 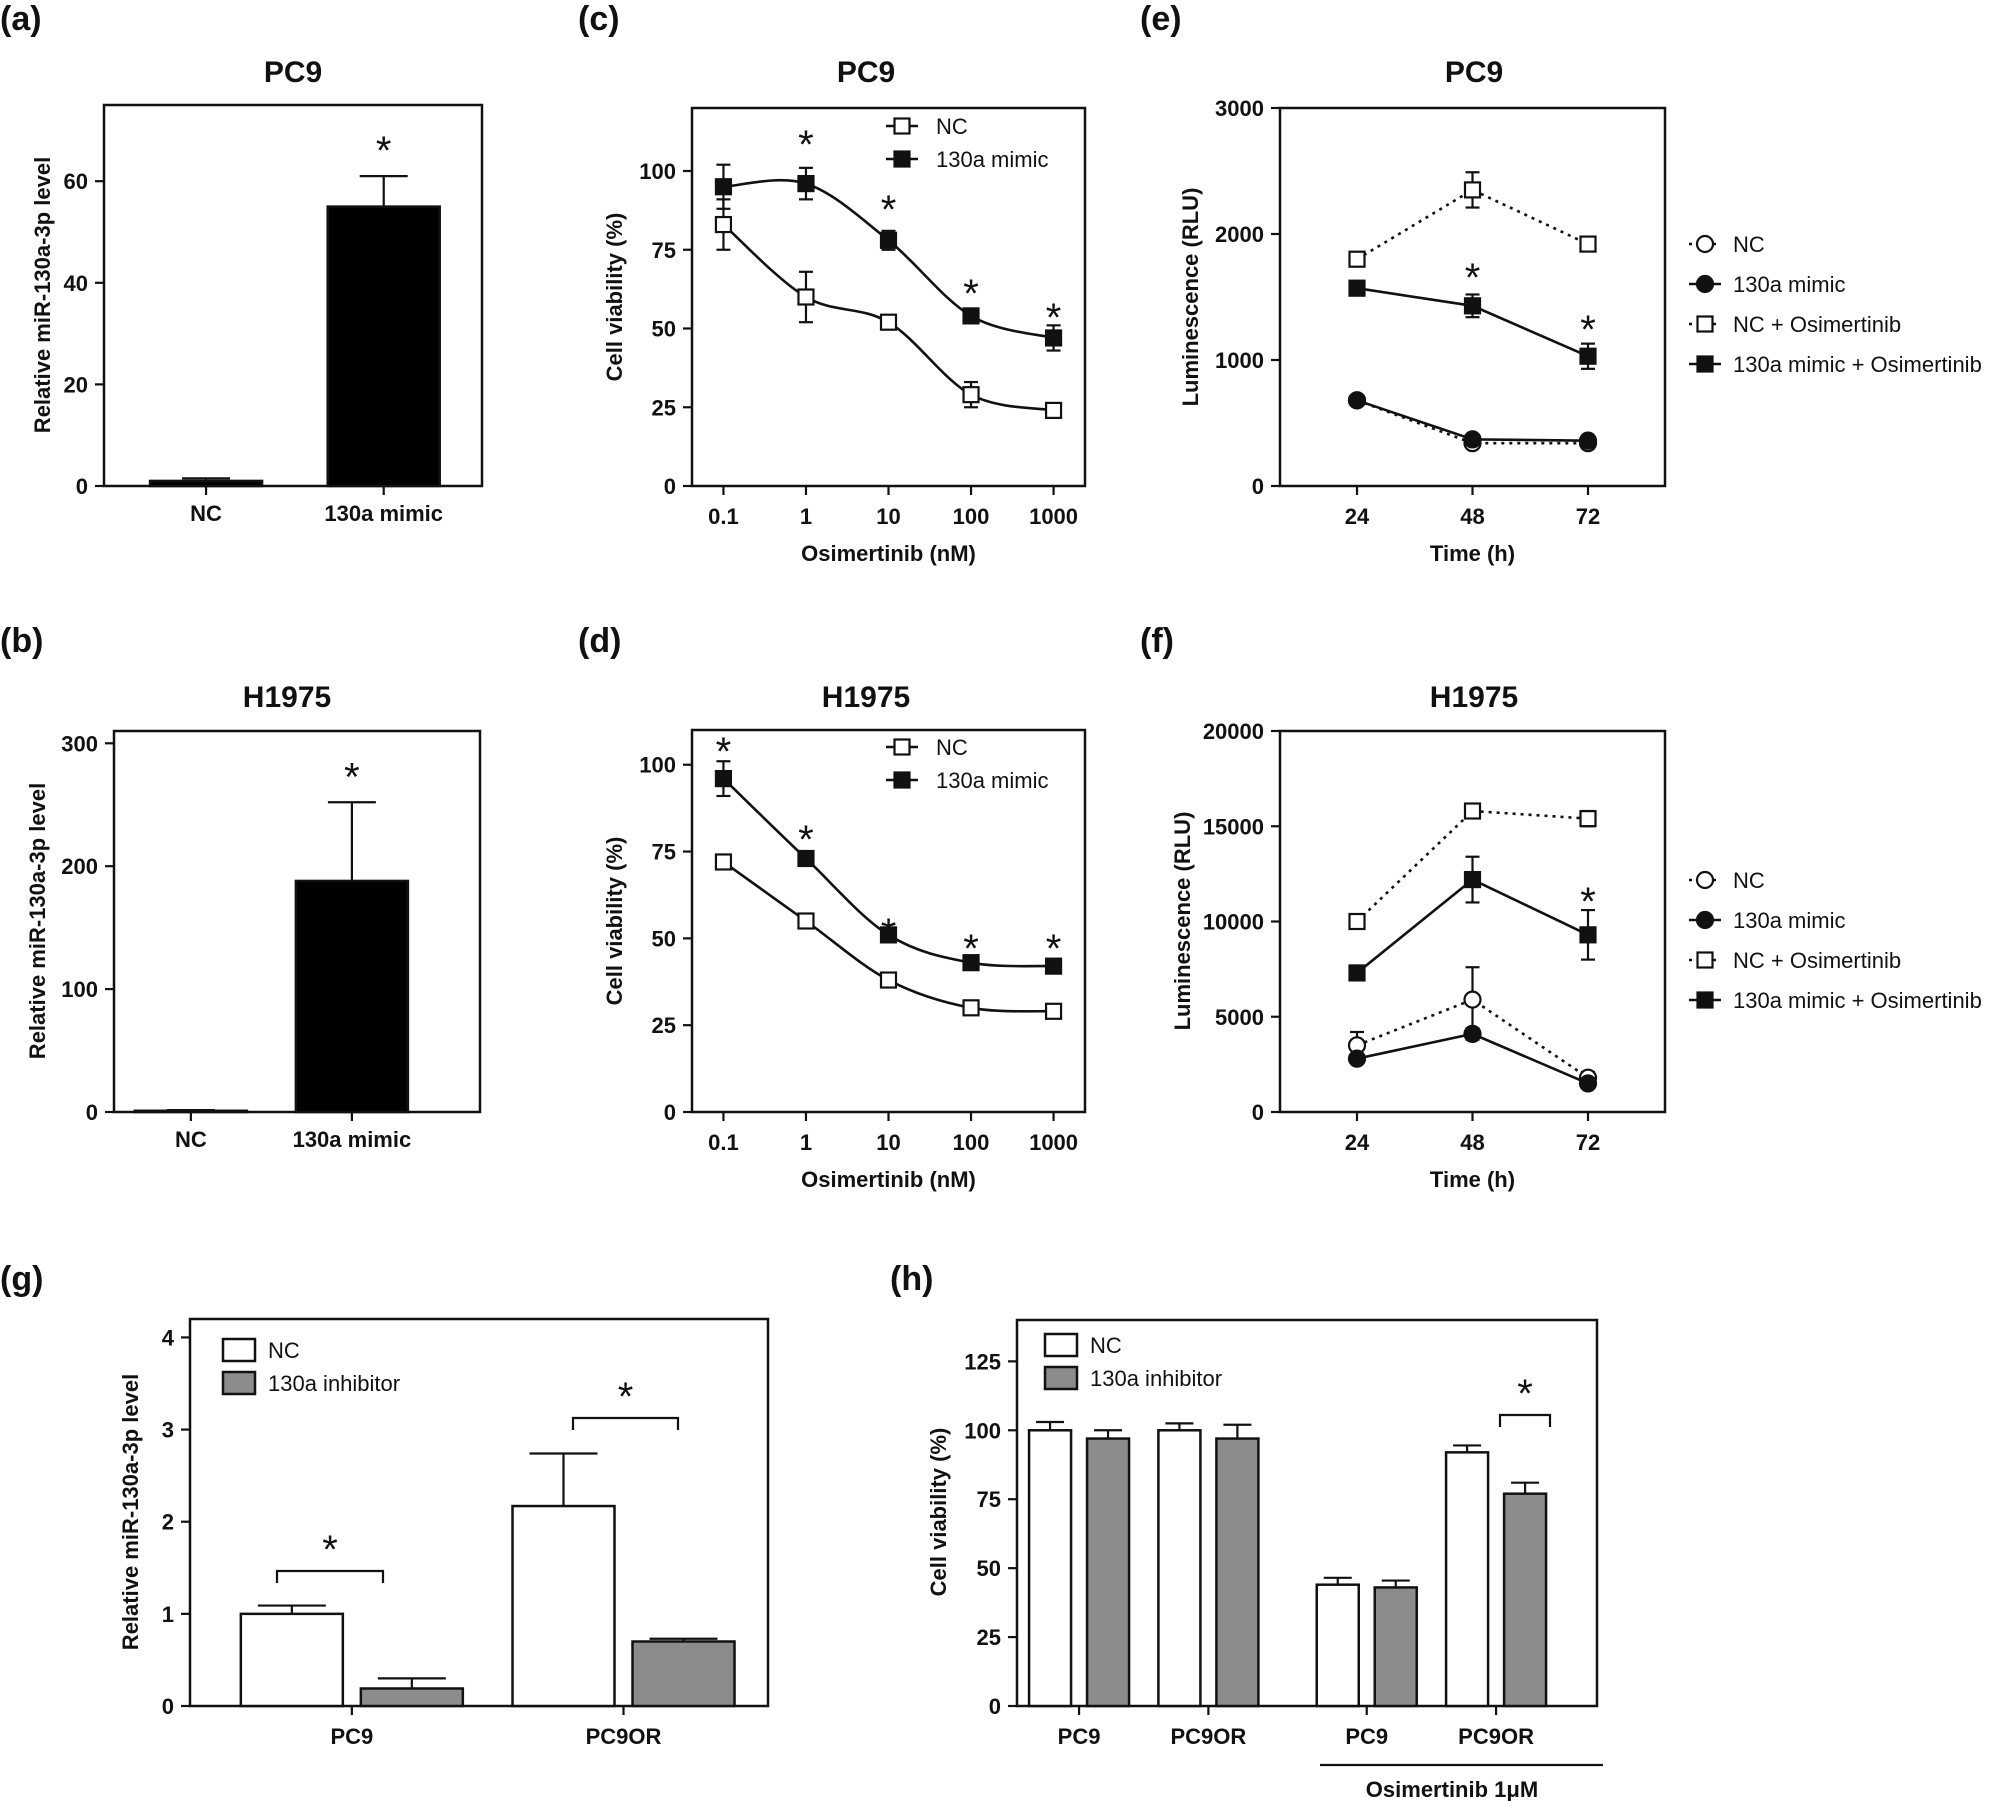 I want to click on x-tick-label: 1000, so click(x=1053, y=1142).